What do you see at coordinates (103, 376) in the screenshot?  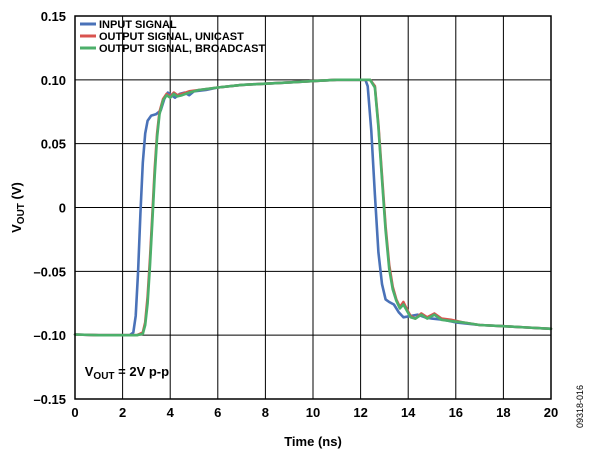 I see `annotation-sub: OUT` at bounding box center [103, 376].